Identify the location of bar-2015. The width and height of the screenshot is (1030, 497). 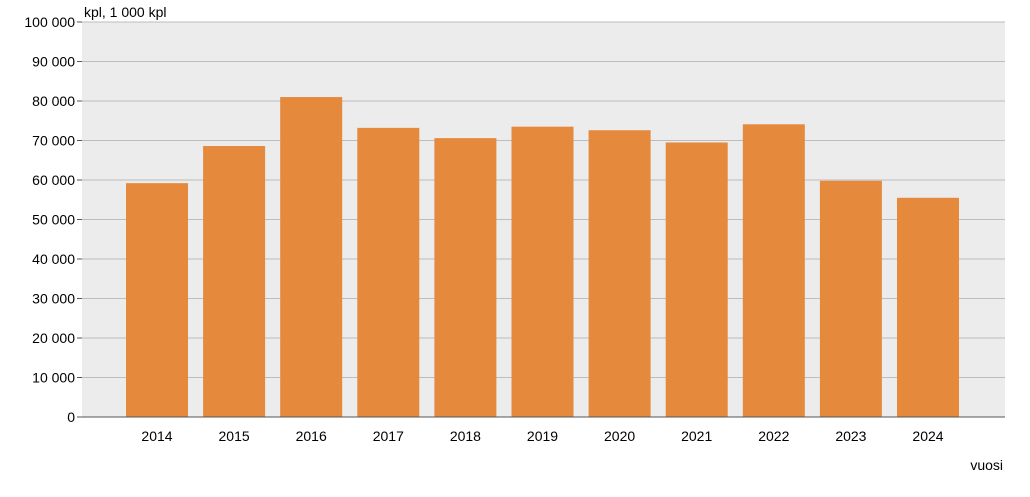
(234, 281).